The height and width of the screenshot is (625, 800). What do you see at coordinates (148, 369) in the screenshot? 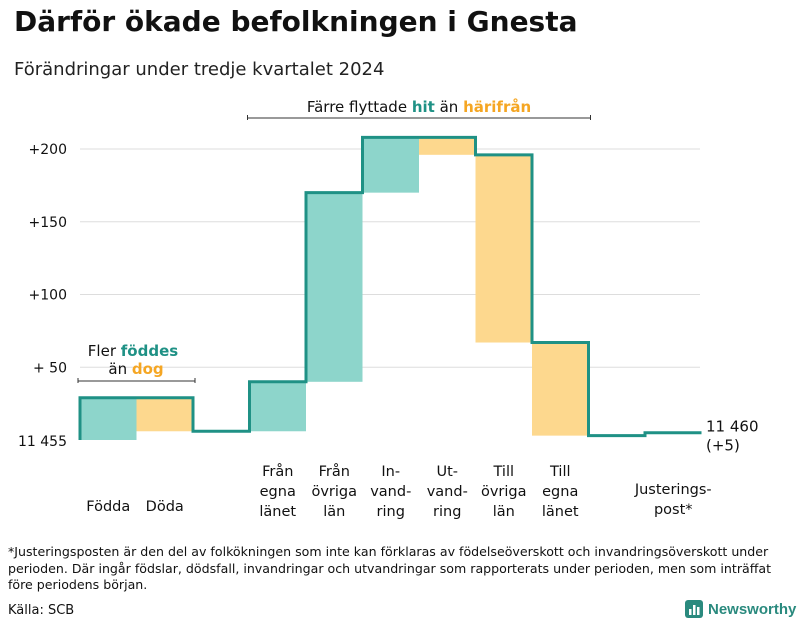
I see `annotation-part: dog` at bounding box center [148, 369].